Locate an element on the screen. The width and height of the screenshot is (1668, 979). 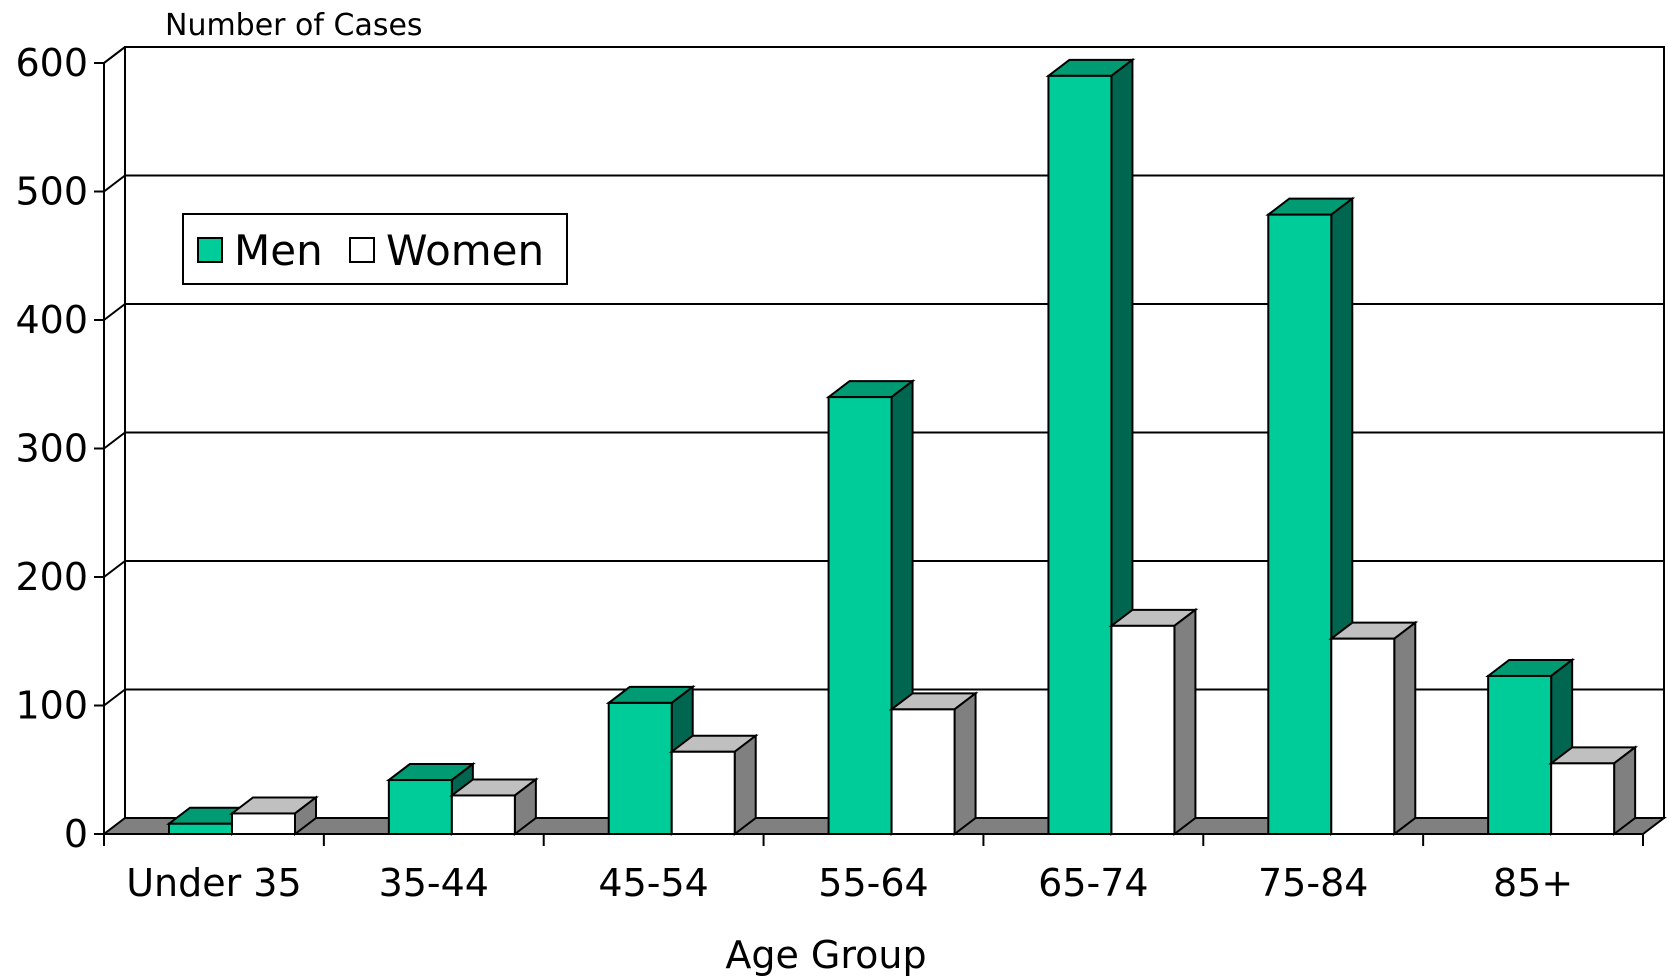
legend-label-men: Men is located at coordinates (278, 250).